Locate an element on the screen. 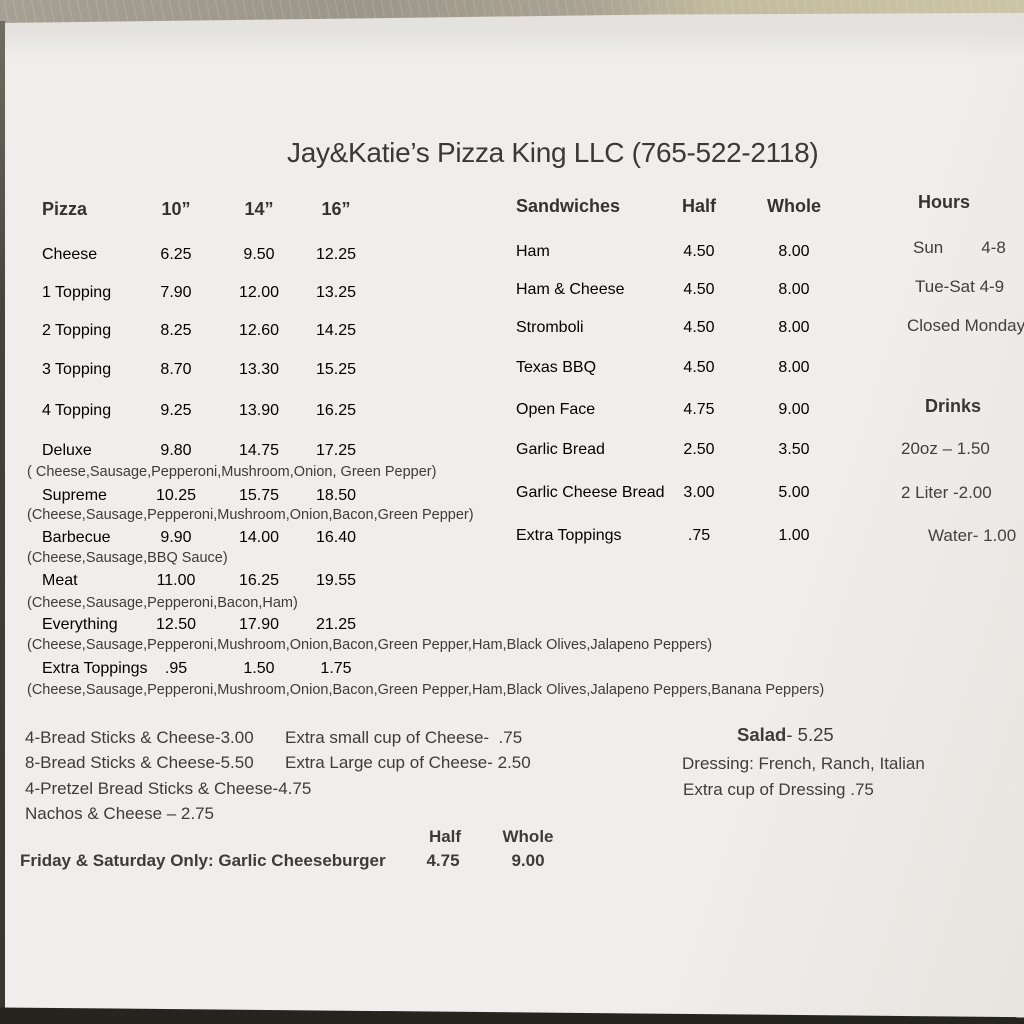 The width and height of the screenshot is (1024, 1024). pizza-row: 2 Topping 8.25 12.60 14.25 is located at coordinates (232, 332).